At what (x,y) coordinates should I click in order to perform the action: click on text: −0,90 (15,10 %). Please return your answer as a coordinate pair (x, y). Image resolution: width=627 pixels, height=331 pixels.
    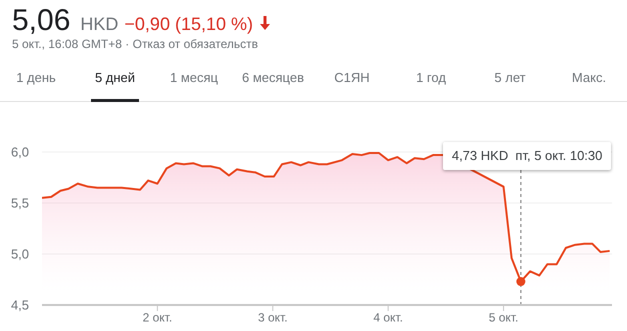
    Looking at the image, I should click on (188, 24).